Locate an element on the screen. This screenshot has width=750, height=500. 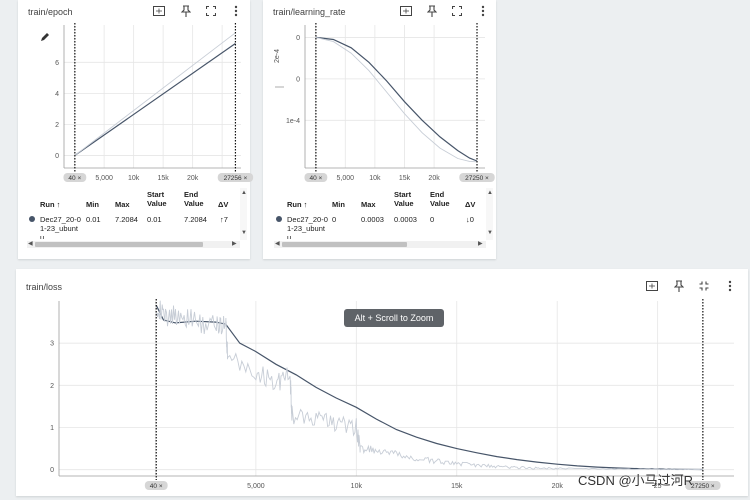
run-delta: ↓0 is located at coordinates (470, 219).